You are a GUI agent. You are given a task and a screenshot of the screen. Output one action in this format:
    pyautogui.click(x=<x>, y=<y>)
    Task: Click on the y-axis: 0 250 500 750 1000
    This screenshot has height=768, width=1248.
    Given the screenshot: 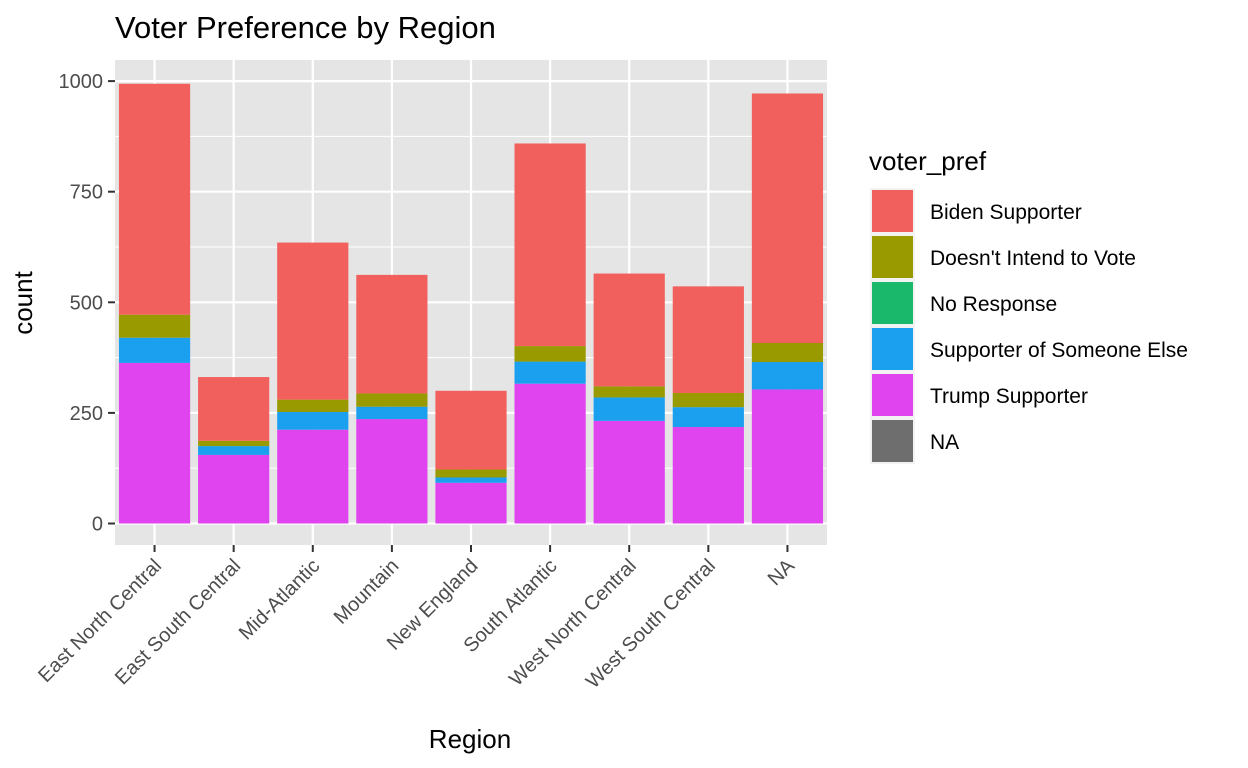 What is the action you would take?
    pyautogui.click(x=87, y=303)
    